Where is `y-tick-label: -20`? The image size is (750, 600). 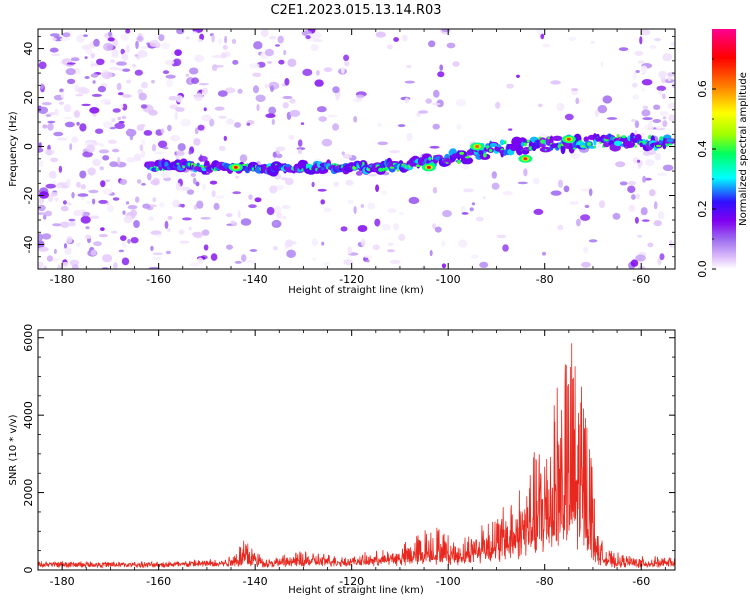
y-tick-label: -20 is located at coordinates (28, 196).